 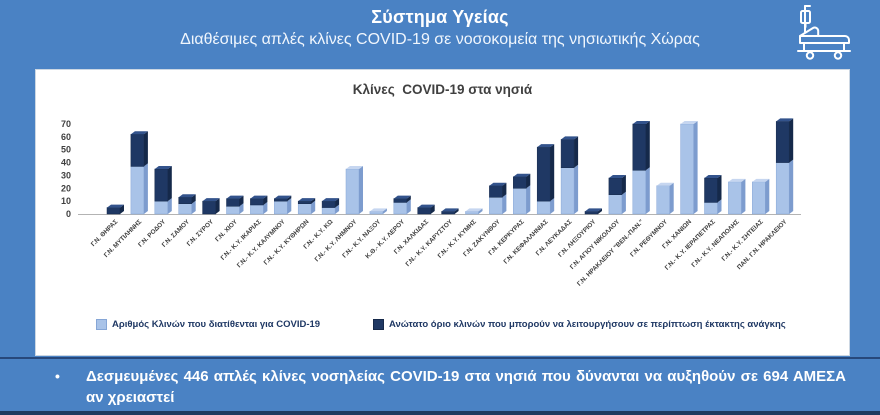 What do you see at coordinates (101, 324) in the screenshot?
I see `legend-swatch-available-icon` at bounding box center [101, 324].